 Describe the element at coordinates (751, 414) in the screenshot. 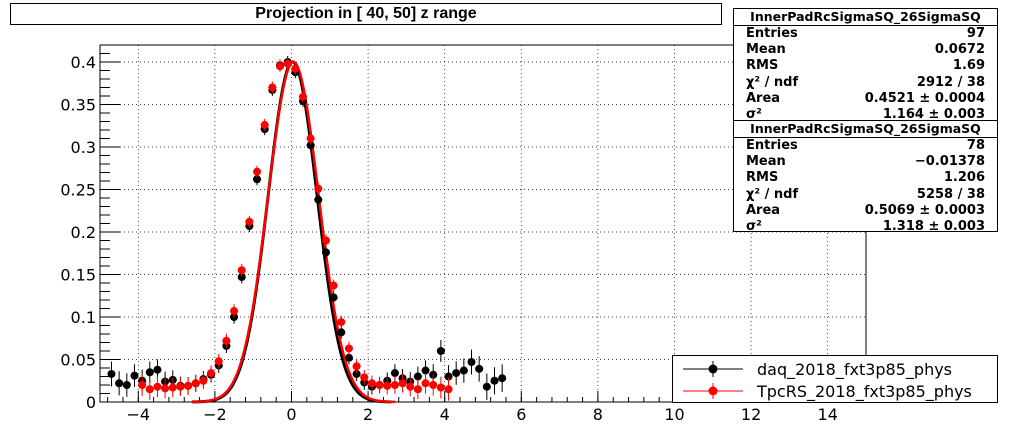

I see `x-tick-label: 12` at that location.